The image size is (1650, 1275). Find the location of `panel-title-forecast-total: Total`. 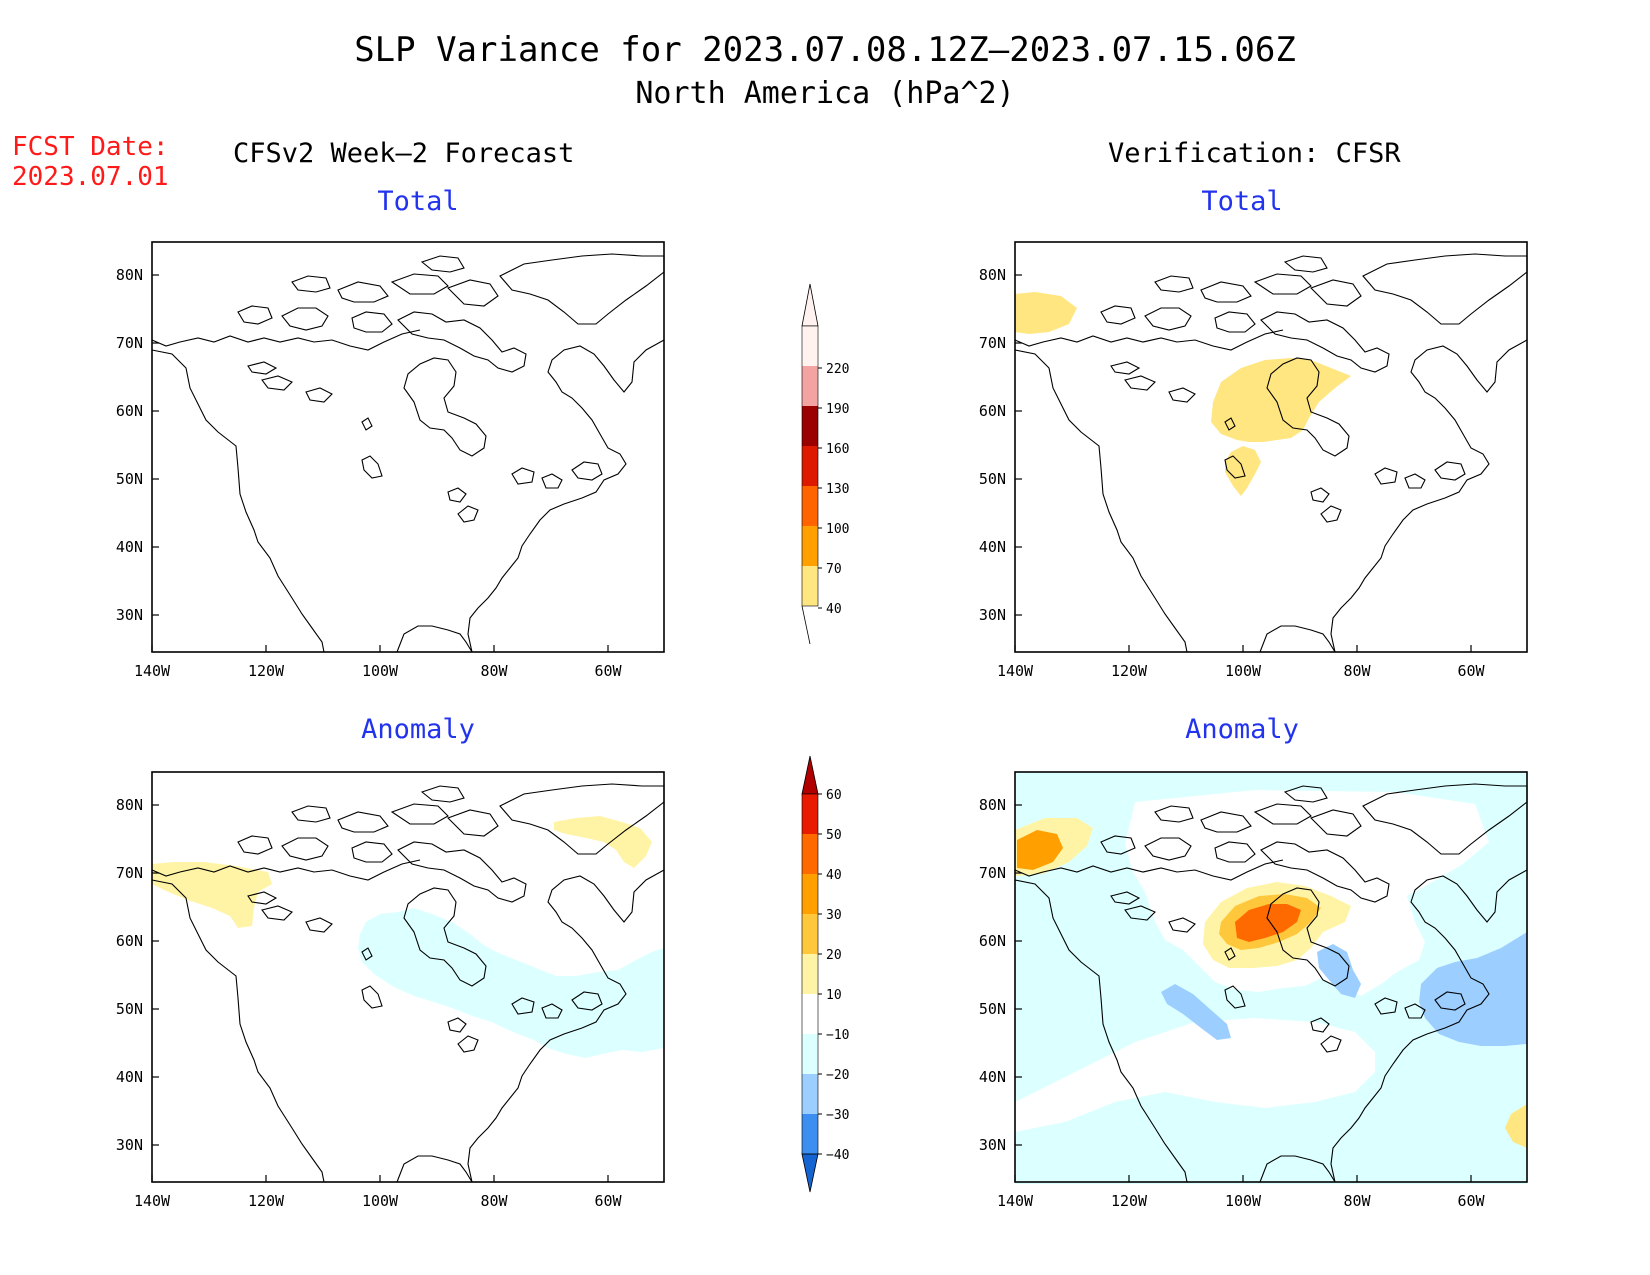

panel-title-forecast-total: Total is located at coordinates (418, 201).